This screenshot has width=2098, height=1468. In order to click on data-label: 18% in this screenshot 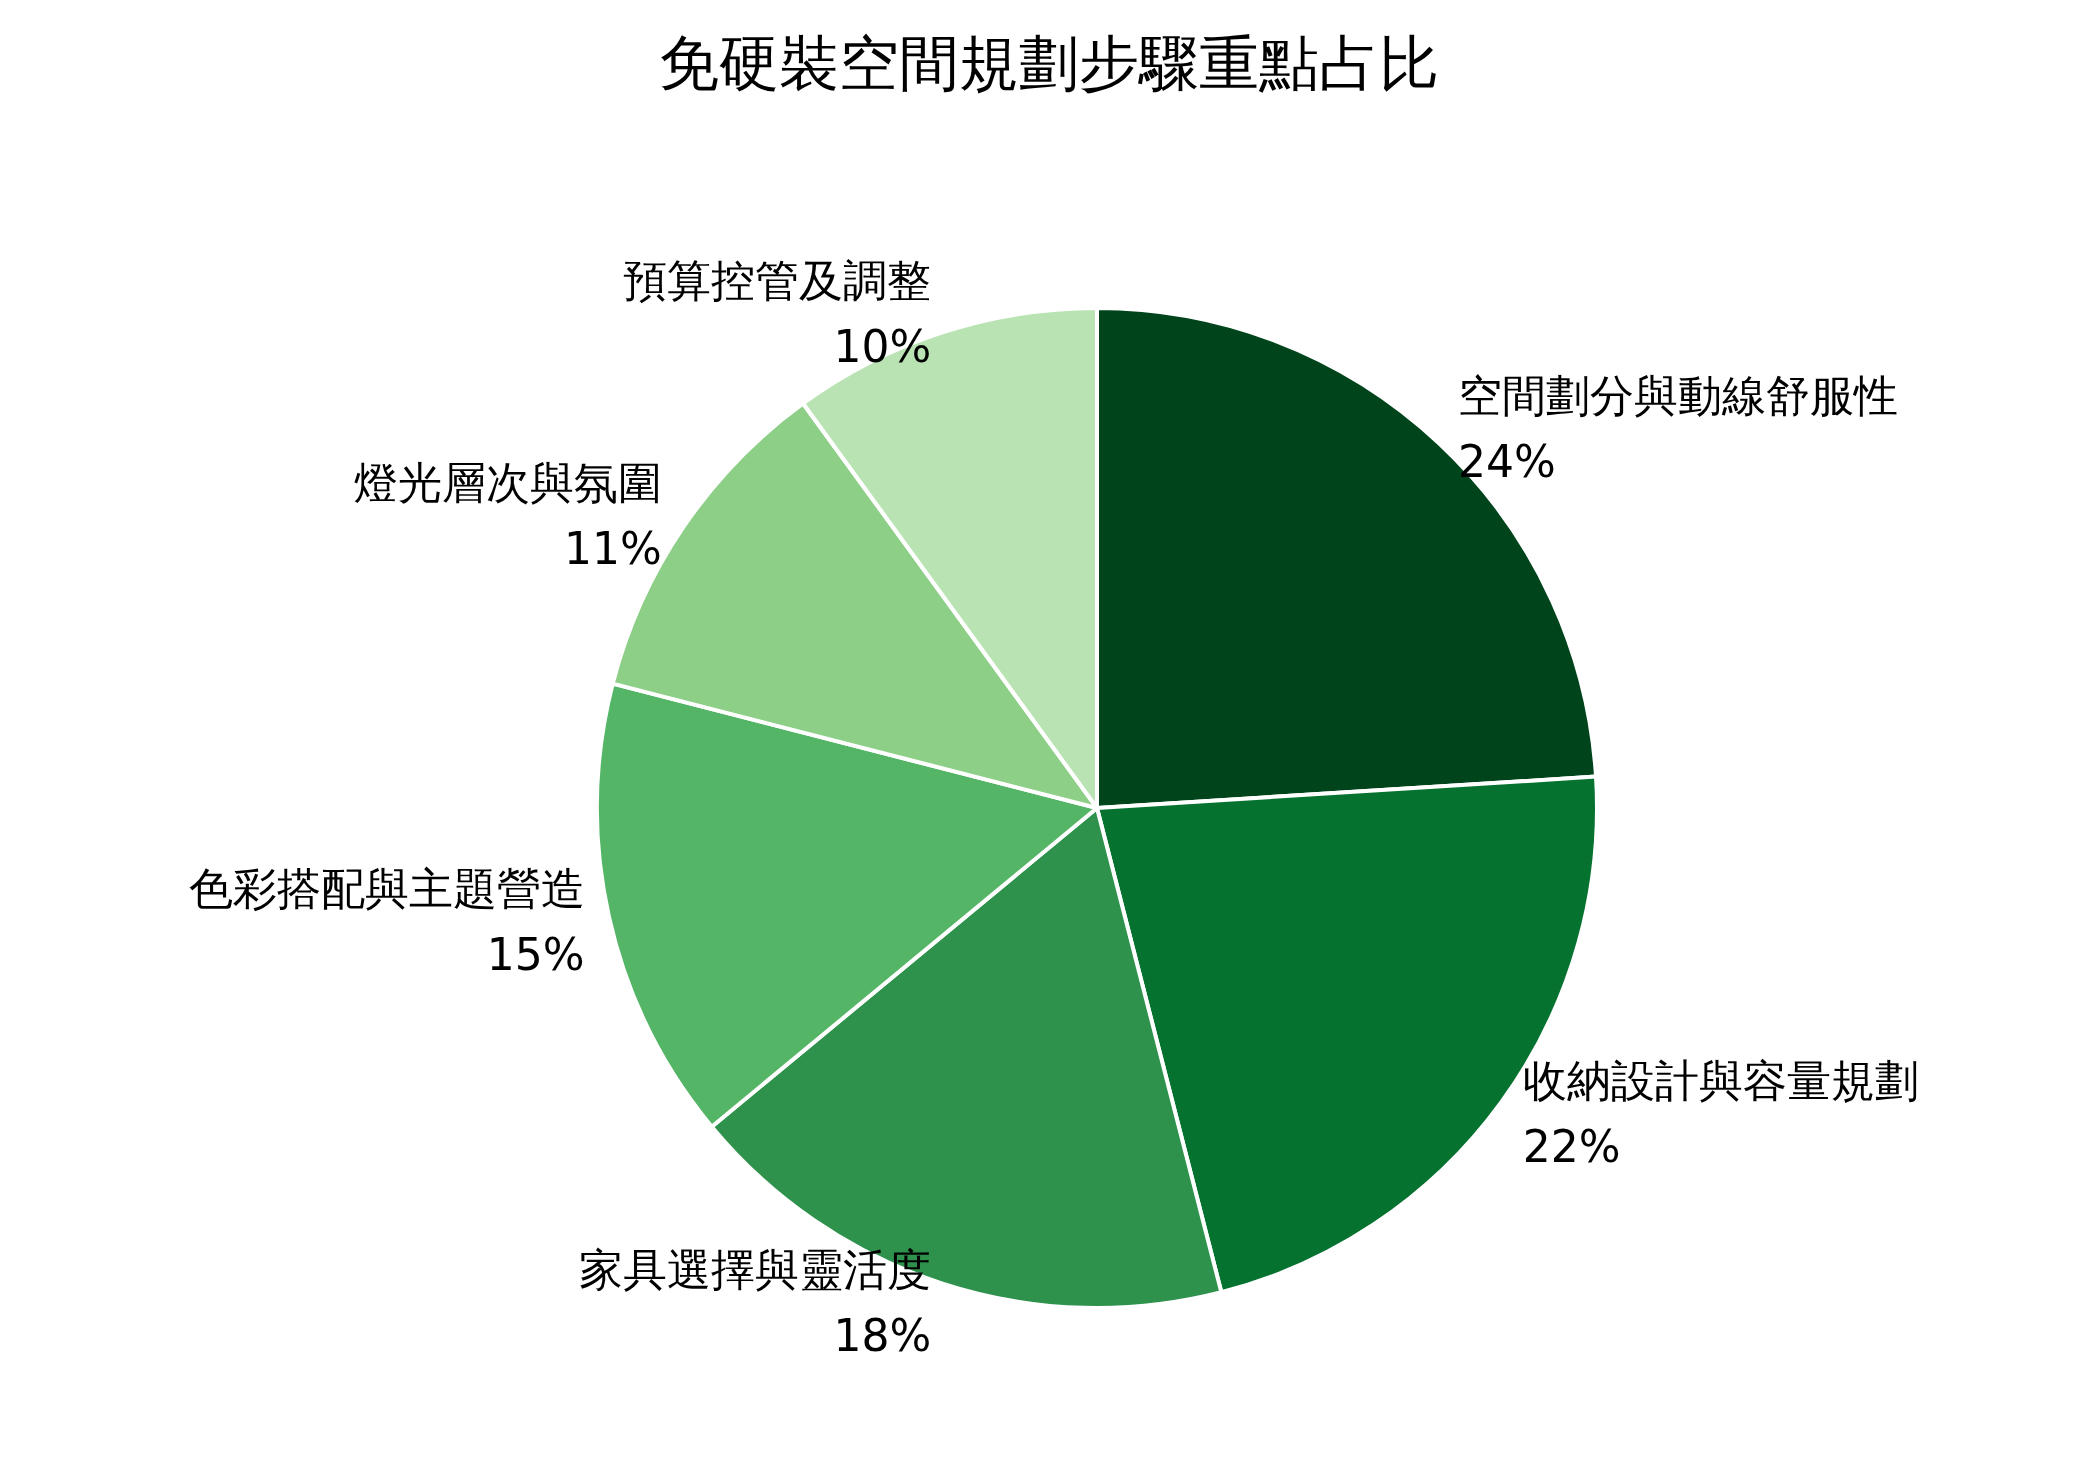, I will do `click(882, 1336)`.